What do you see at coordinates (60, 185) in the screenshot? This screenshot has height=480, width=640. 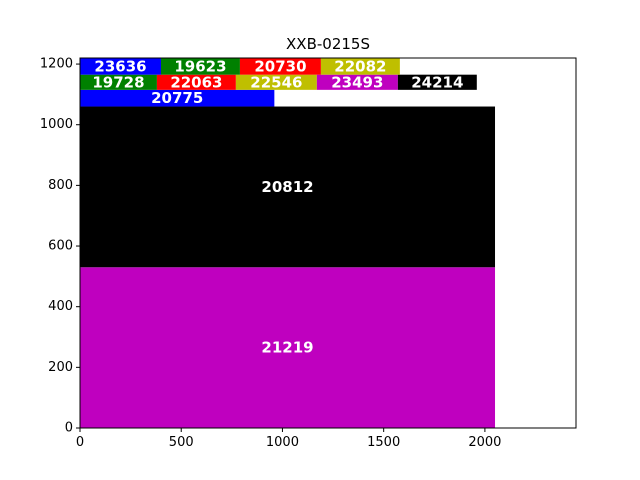 I see `y-tick-label: 800` at bounding box center [60, 185].